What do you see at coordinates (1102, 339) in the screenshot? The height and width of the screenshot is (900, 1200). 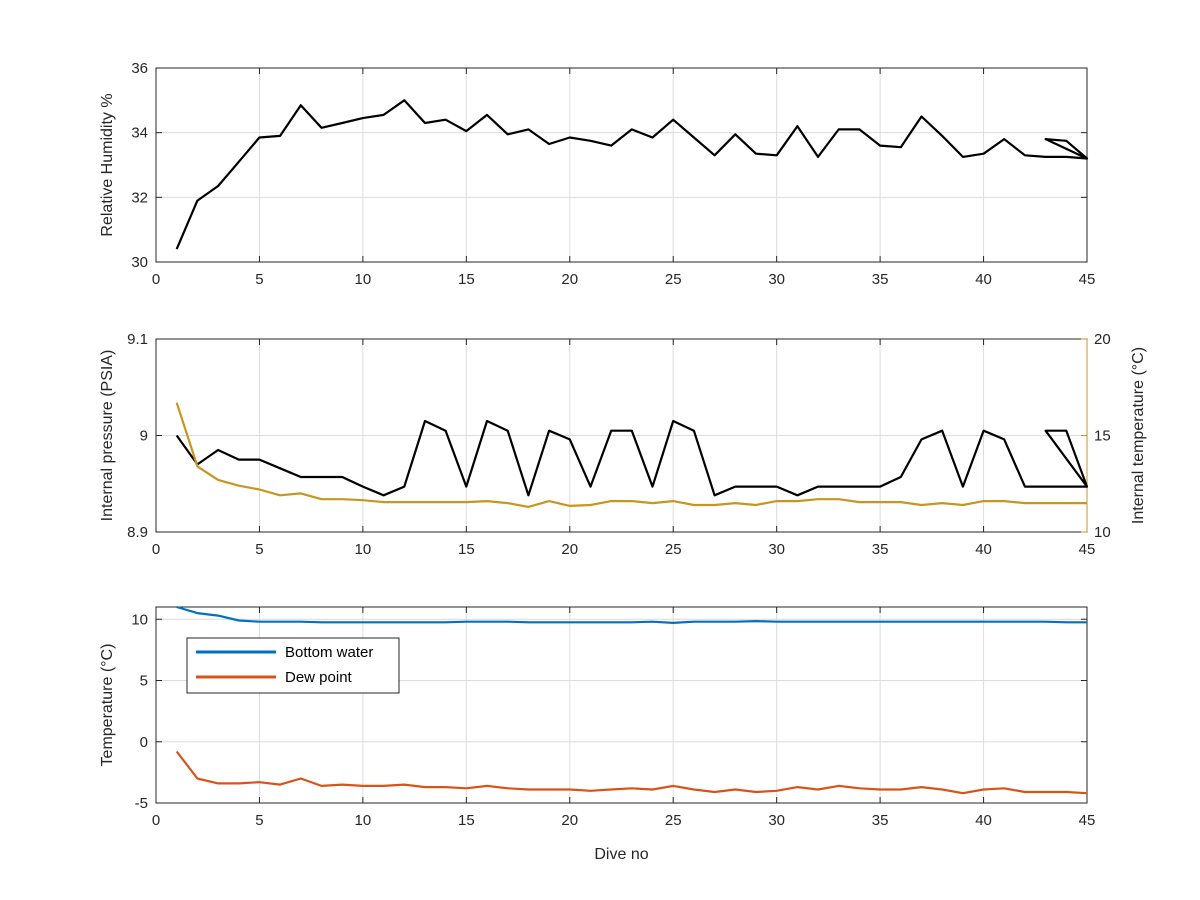 I see `y2-tick-label: 20` at bounding box center [1102, 339].